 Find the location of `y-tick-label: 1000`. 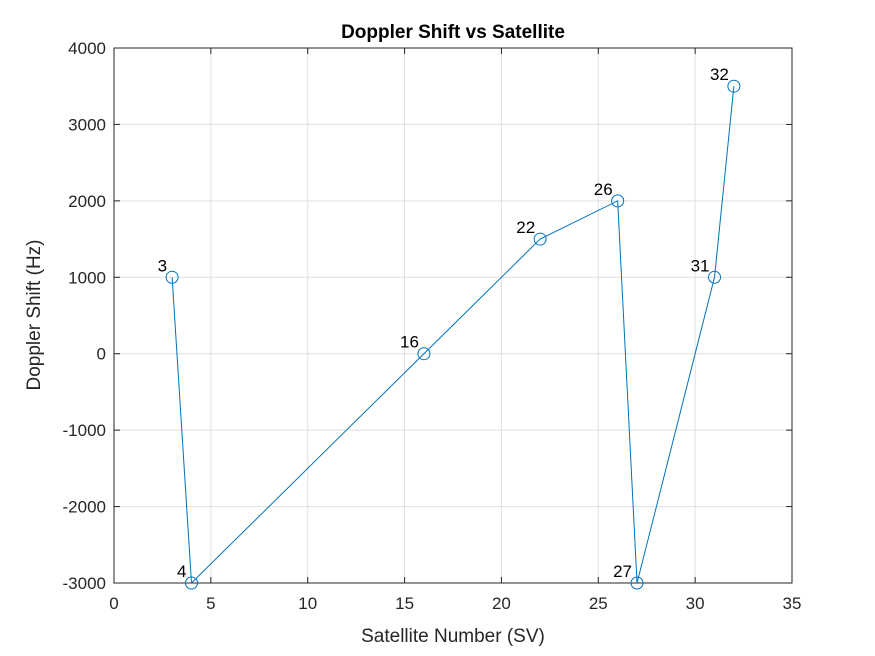

y-tick-label: 1000 is located at coordinates (87, 277).